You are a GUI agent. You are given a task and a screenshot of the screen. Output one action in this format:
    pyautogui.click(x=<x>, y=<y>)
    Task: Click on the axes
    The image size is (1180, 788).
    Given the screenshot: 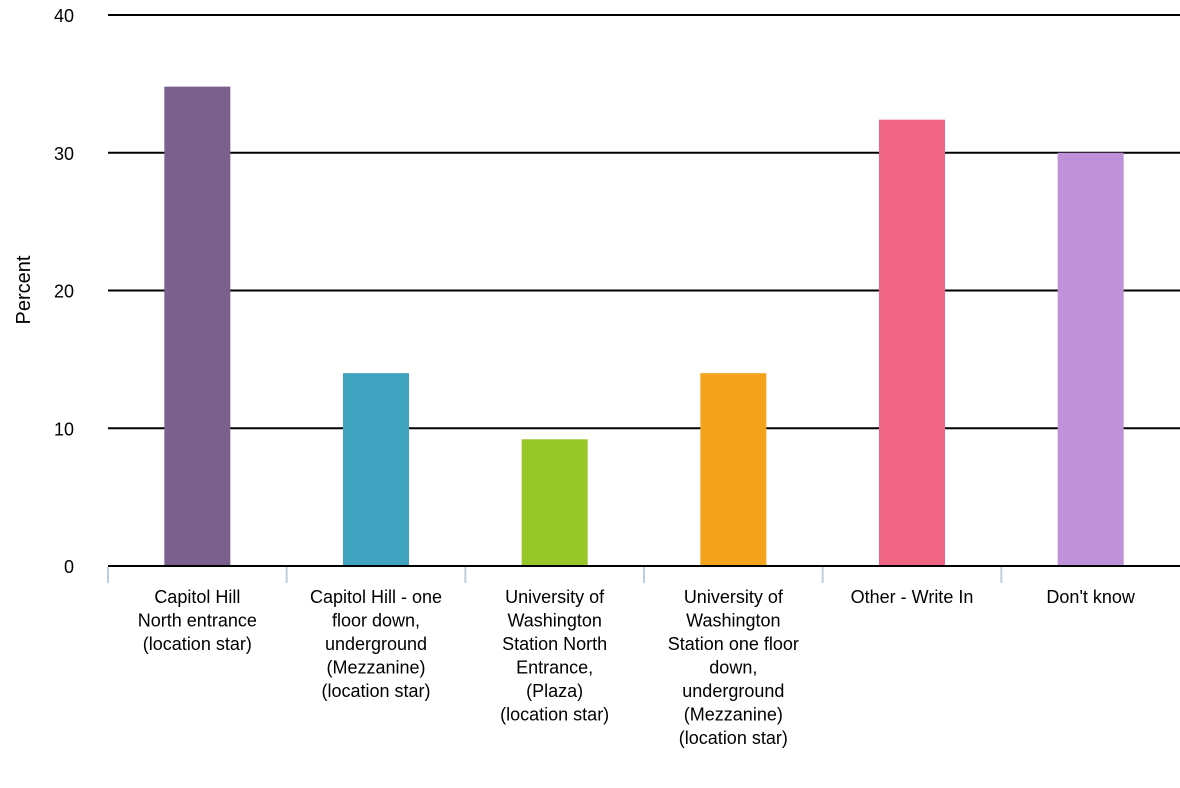 What is the action you would take?
    pyautogui.click(x=643, y=574)
    